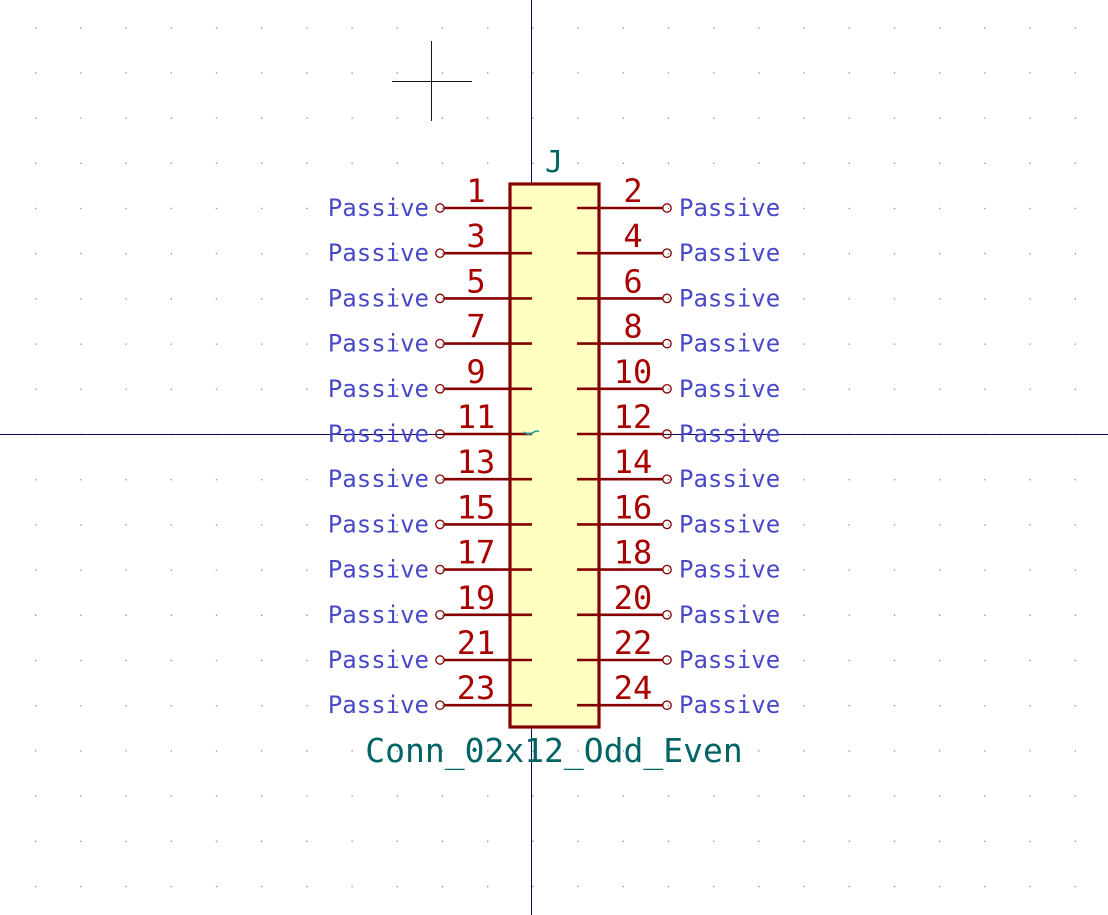 This screenshot has width=1108, height=915. What do you see at coordinates (554, 162) in the screenshot?
I see `reference-designator: J` at bounding box center [554, 162].